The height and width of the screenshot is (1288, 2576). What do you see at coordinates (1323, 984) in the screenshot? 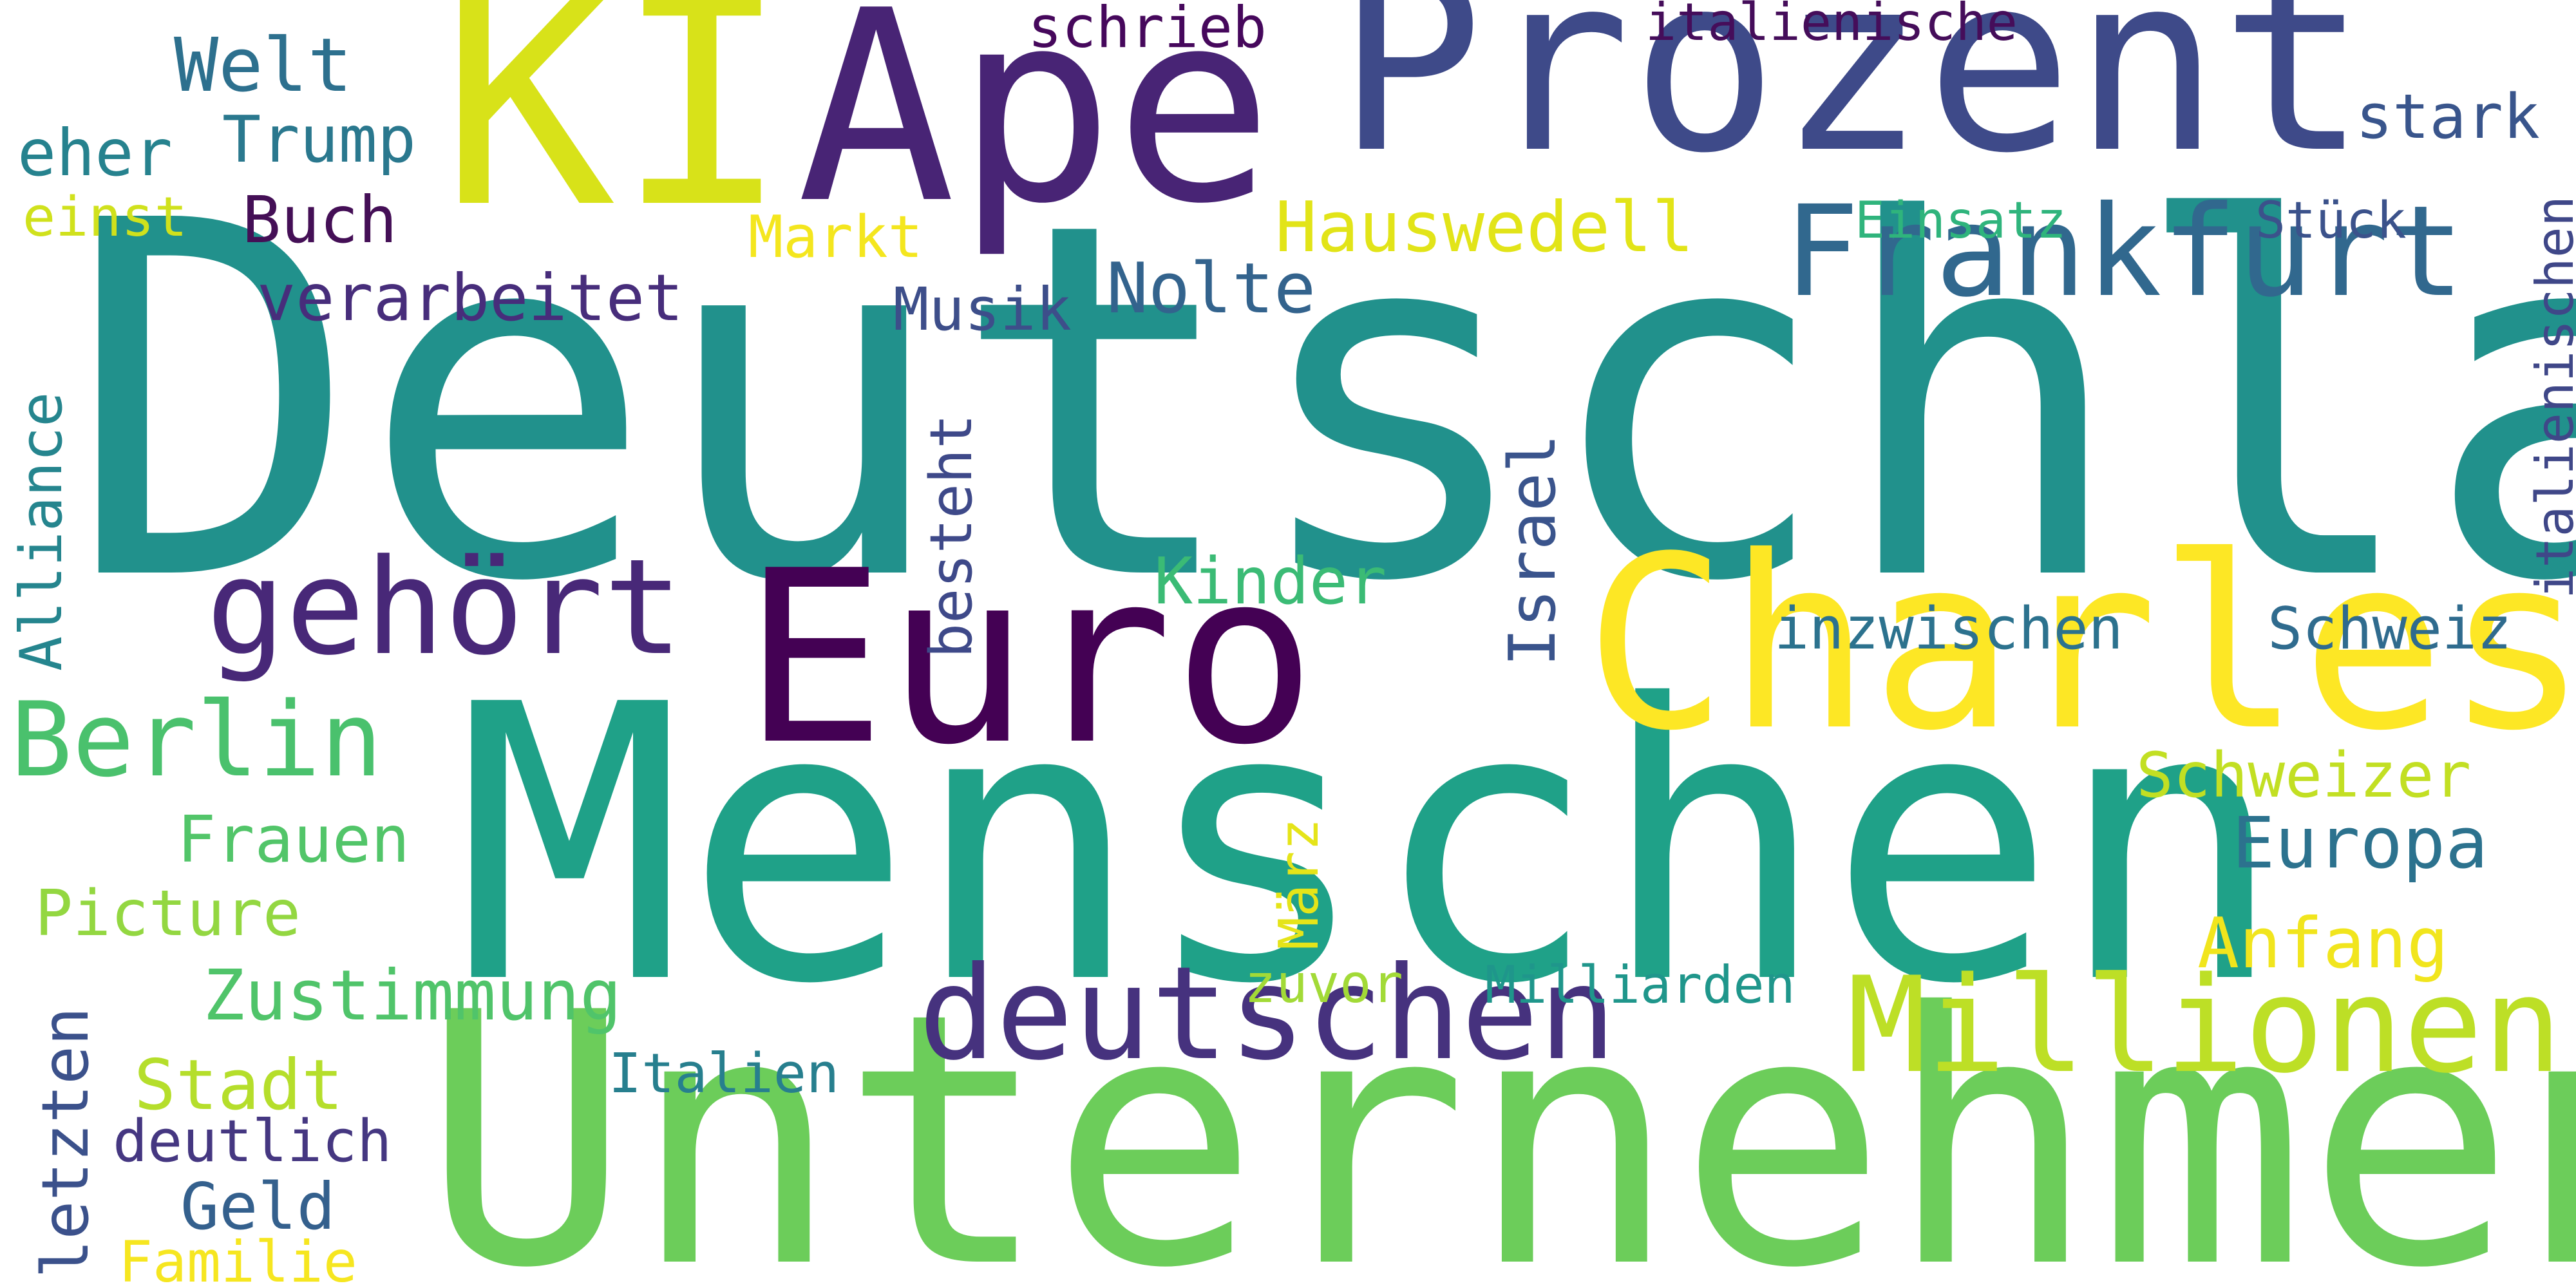
I see `word-zuvor: zuvor` at bounding box center [1323, 984].